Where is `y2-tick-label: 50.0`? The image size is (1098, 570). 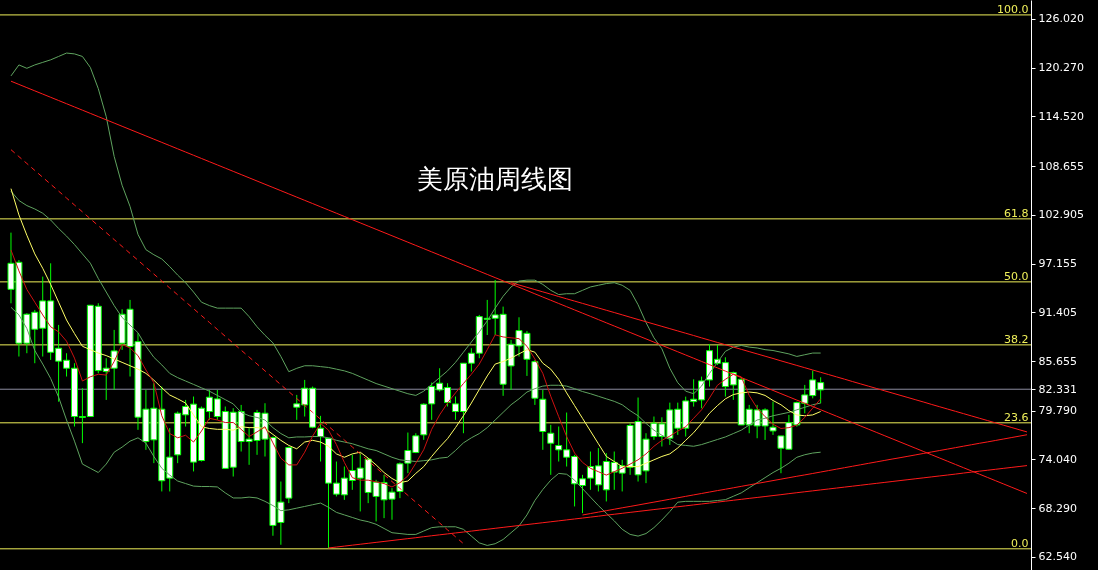 y2-tick-label: 50.0 is located at coordinates (1016, 277).